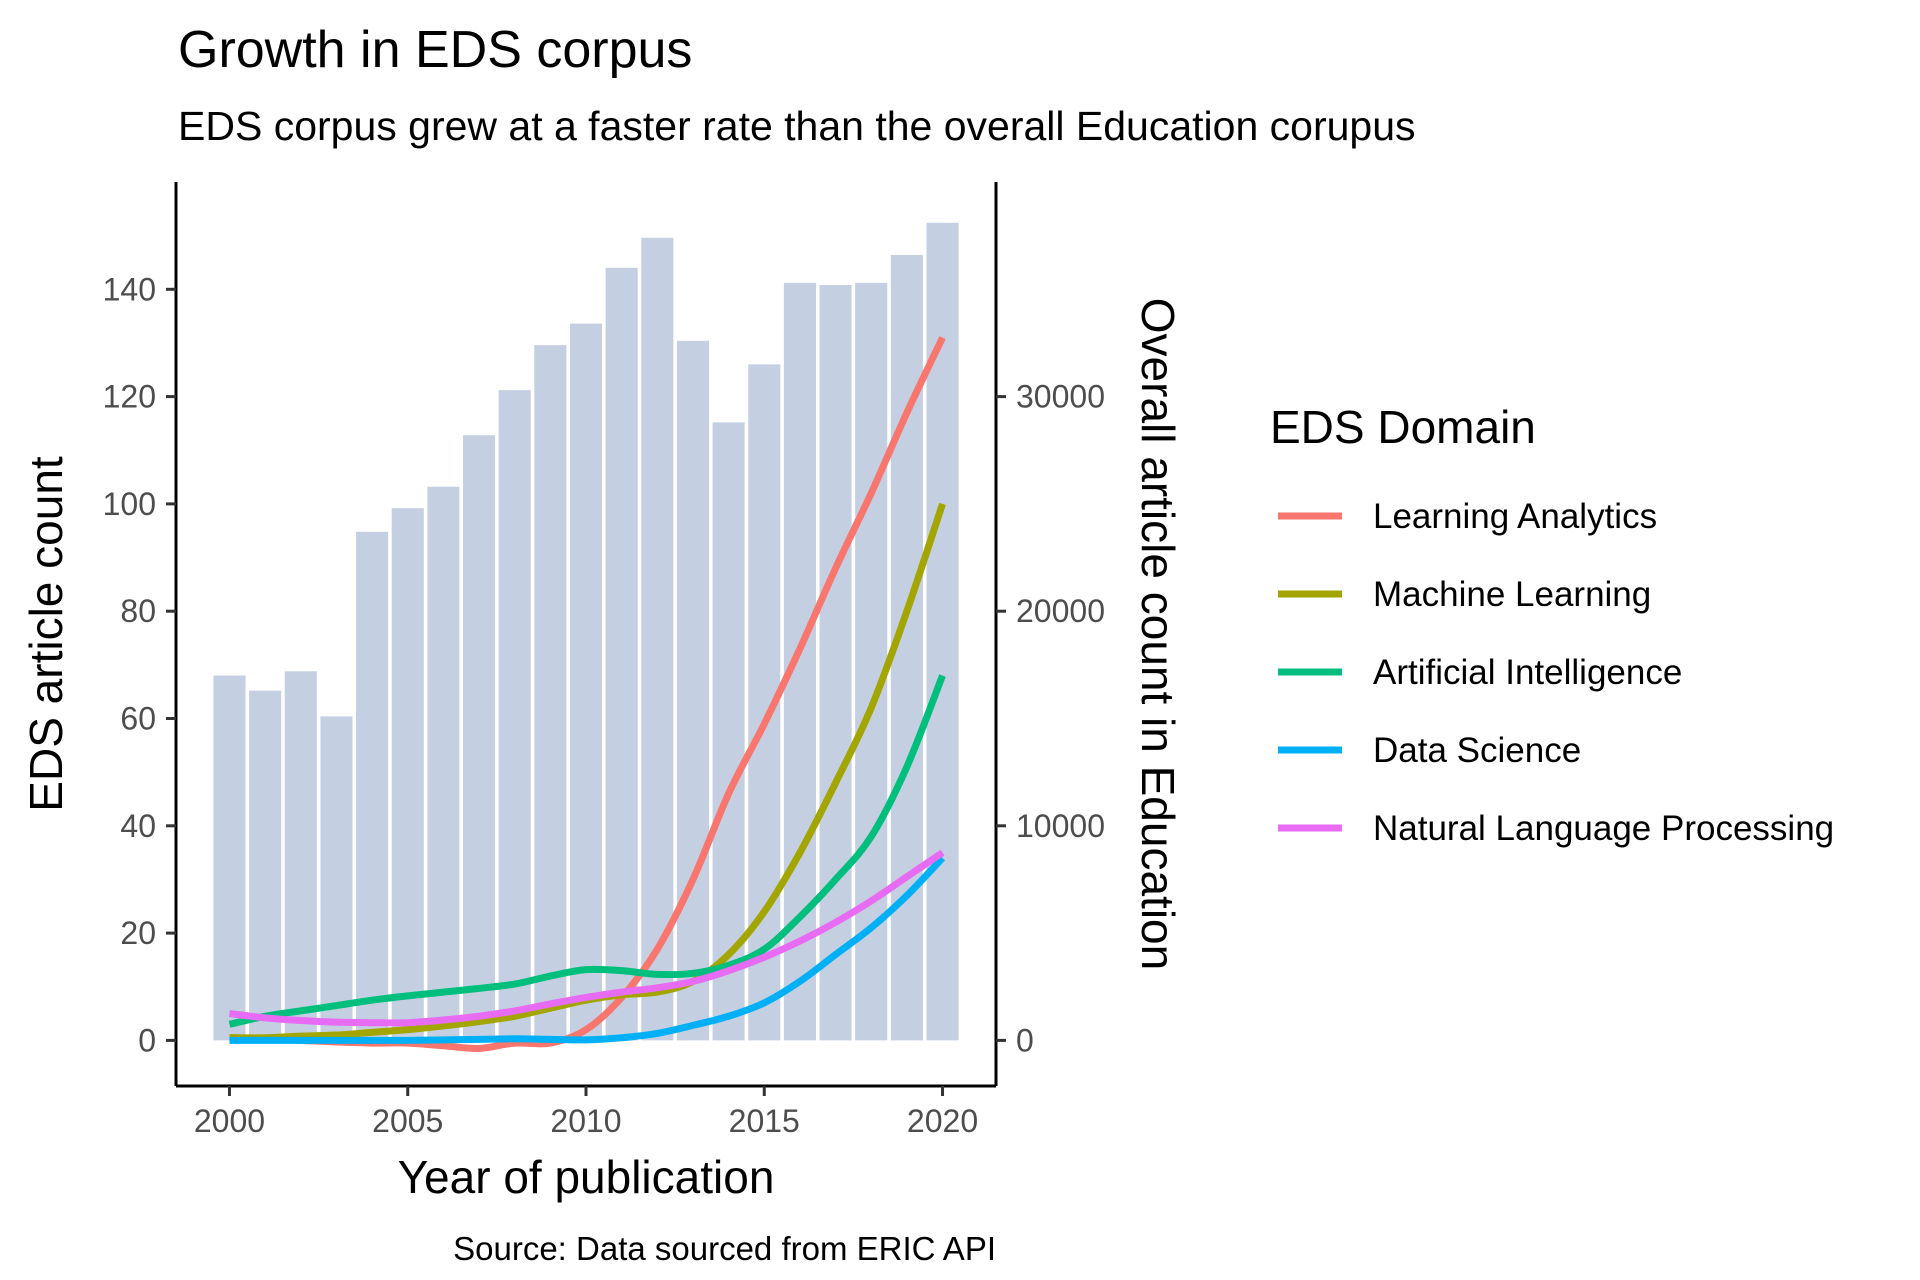 The image size is (1920, 1280). I want to click on x-tick-label: 2020, so click(942, 1121).